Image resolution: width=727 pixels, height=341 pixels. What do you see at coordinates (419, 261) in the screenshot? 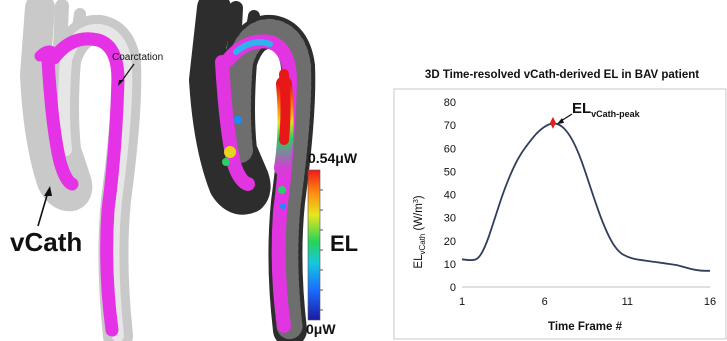
I see `y-axis-label-base: EL` at bounding box center [419, 261].